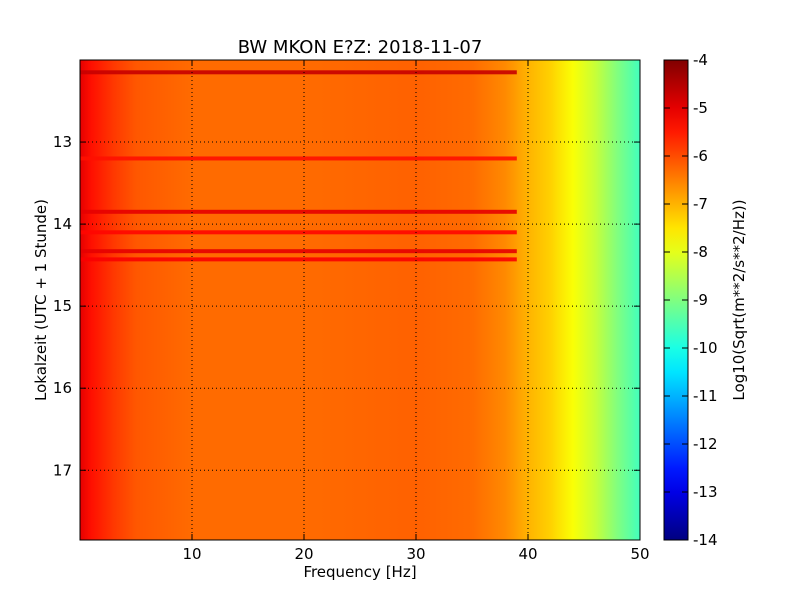  I want to click on colorbar-tick-label: -14, so click(705, 540).